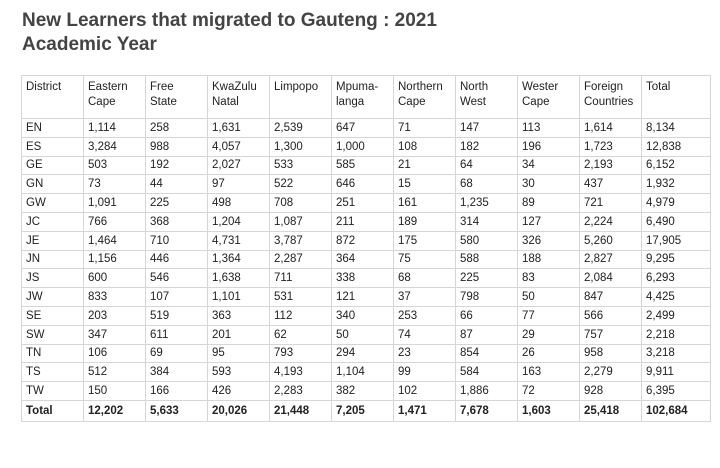  What do you see at coordinates (114, 221) in the screenshot?
I see `table-cell: 766` at bounding box center [114, 221].